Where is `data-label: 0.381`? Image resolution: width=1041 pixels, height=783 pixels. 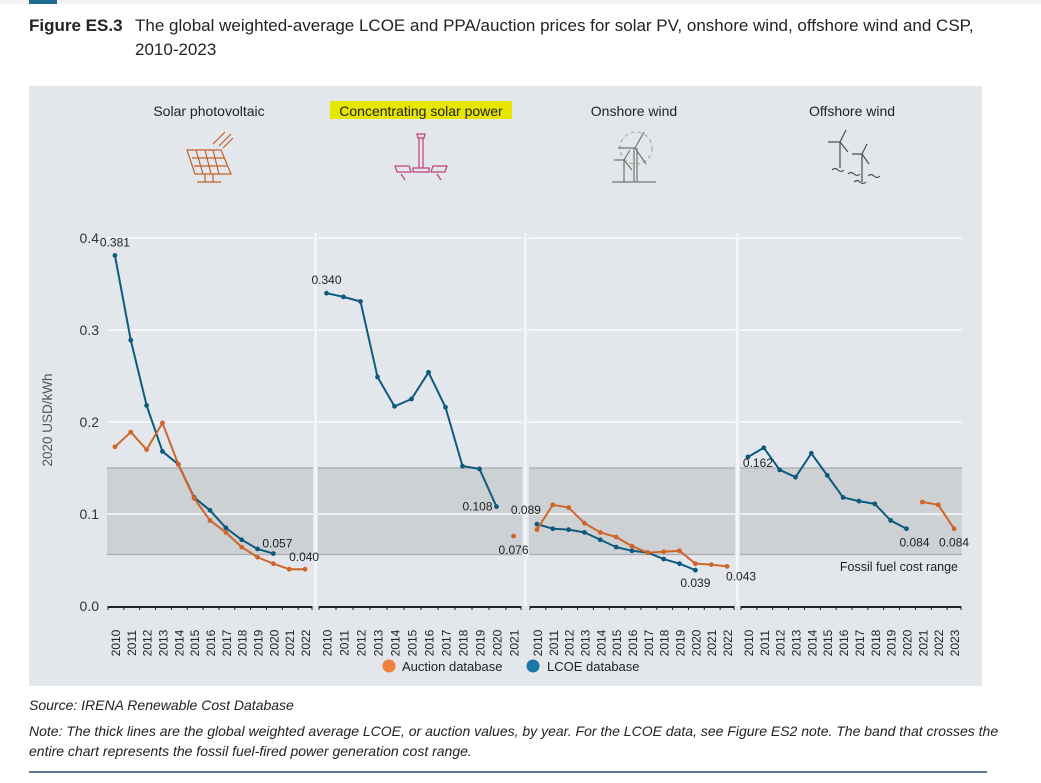
data-label: 0.381 is located at coordinates (115, 242).